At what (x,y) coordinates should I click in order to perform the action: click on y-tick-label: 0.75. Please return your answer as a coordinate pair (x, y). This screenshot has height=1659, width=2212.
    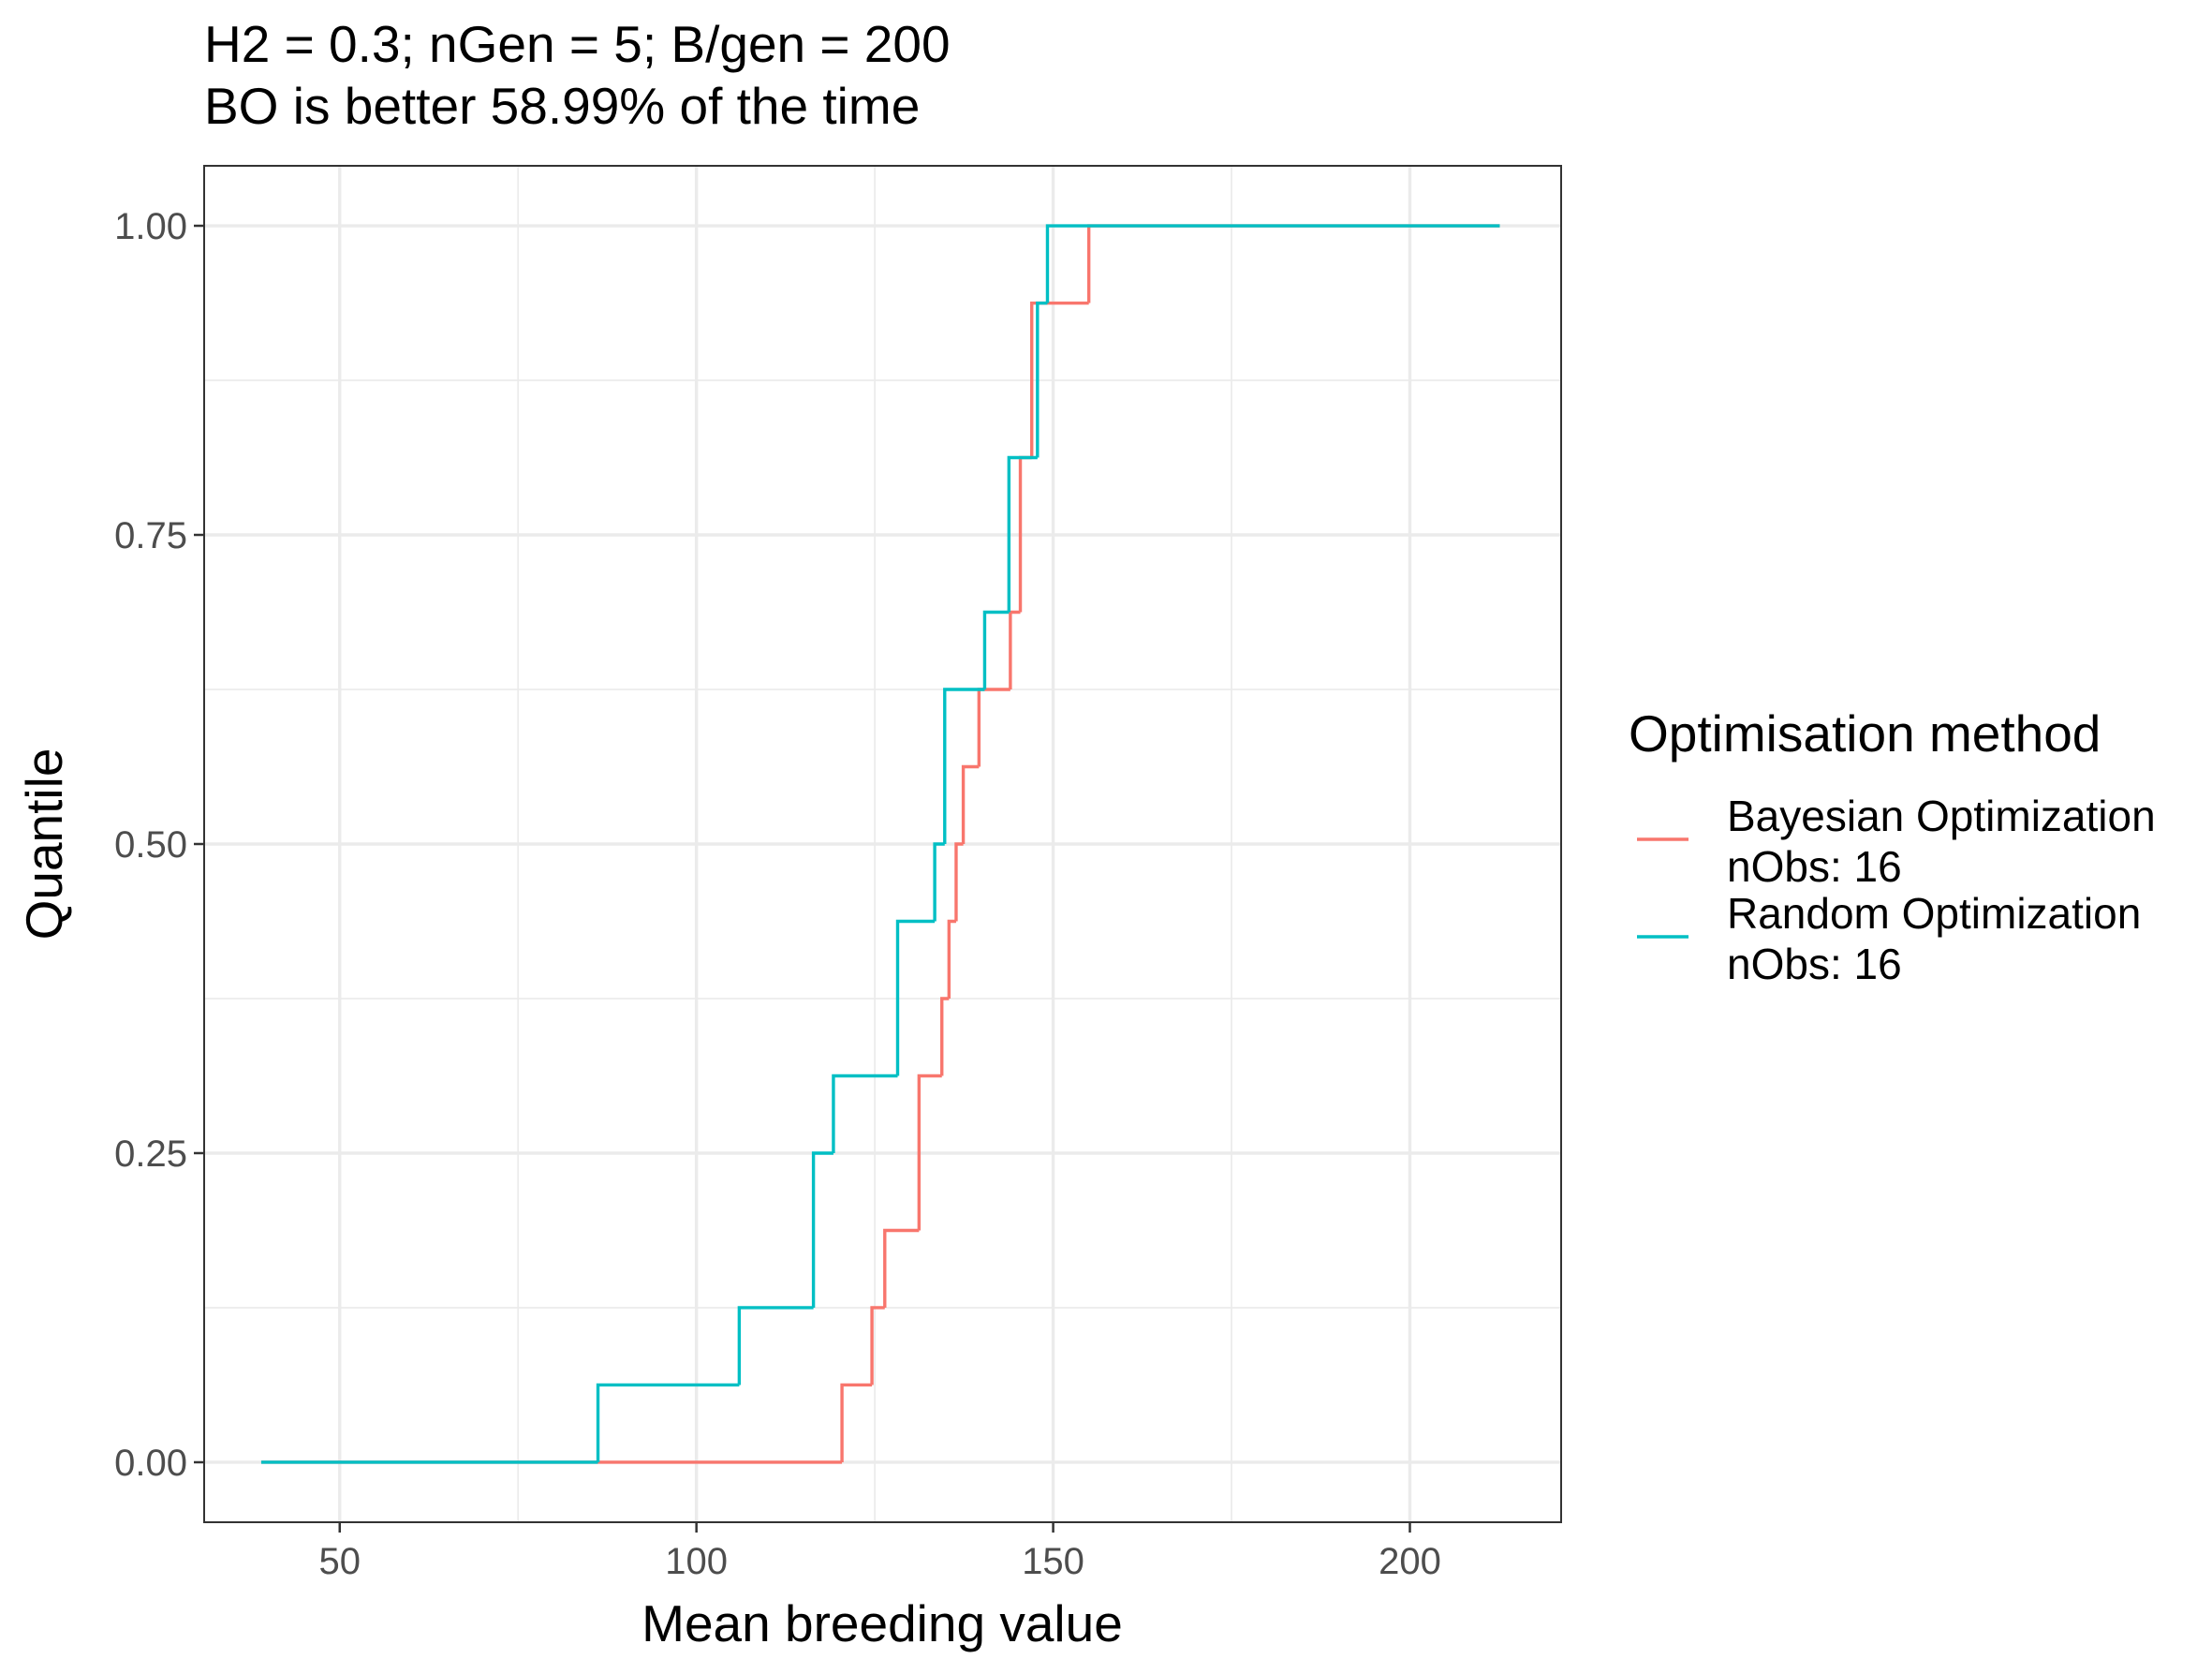
    Looking at the image, I should click on (151, 536).